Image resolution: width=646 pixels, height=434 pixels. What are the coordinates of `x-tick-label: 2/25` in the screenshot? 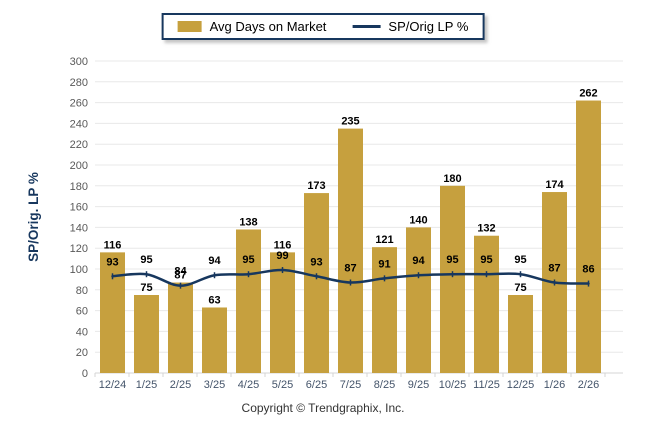 It's located at (180, 385).